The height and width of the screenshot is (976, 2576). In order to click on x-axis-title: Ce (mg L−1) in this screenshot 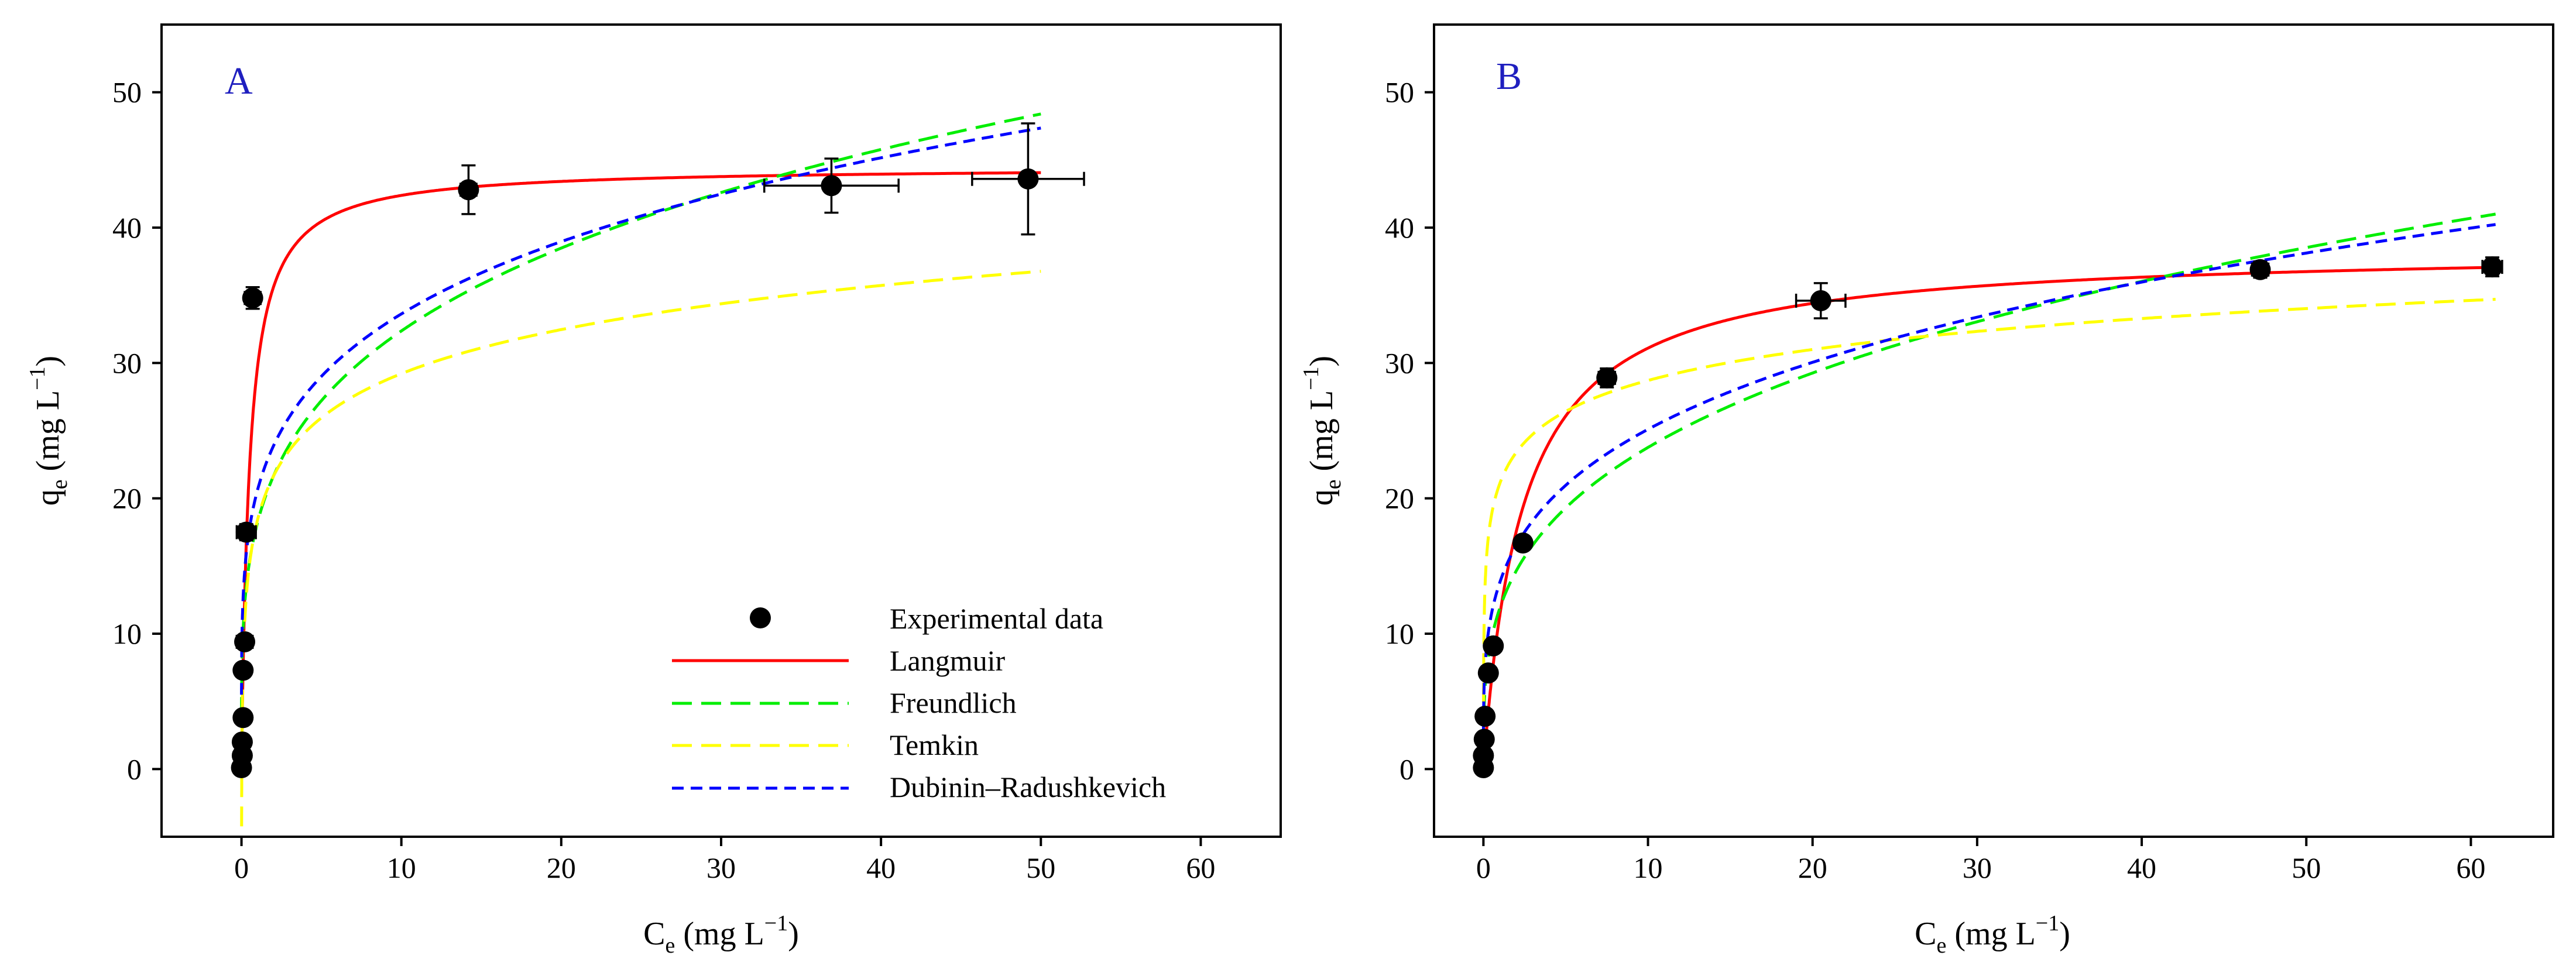, I will do `click(721, 935)`.